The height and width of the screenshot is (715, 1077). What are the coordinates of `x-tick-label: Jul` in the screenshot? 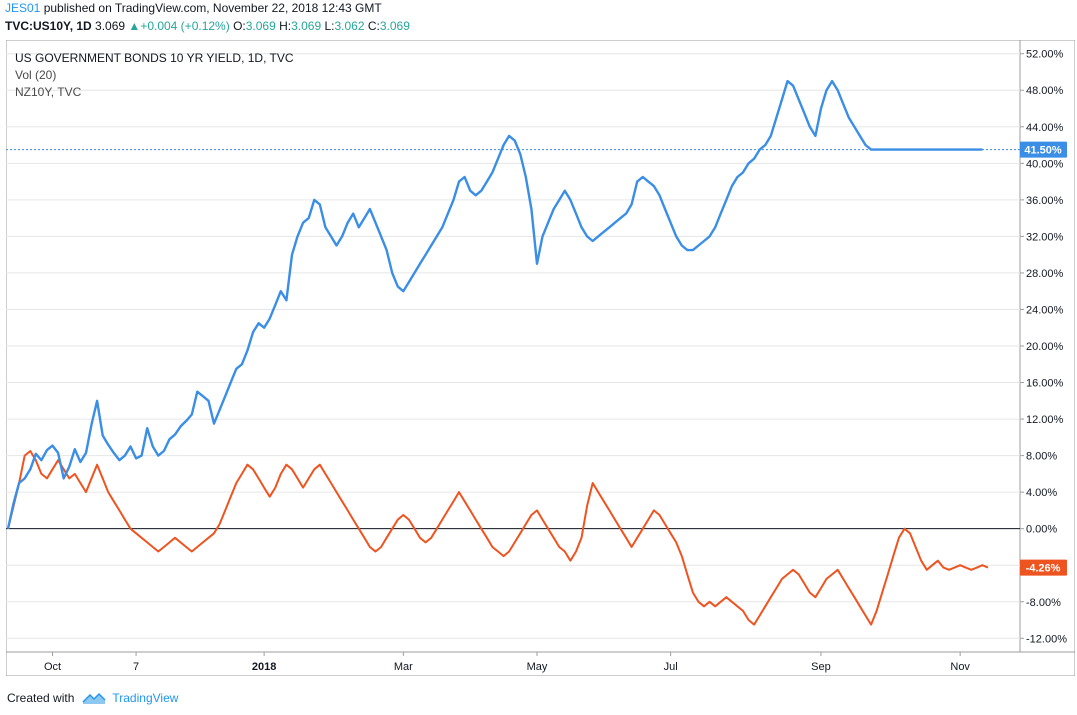 It's located at (671, 667).